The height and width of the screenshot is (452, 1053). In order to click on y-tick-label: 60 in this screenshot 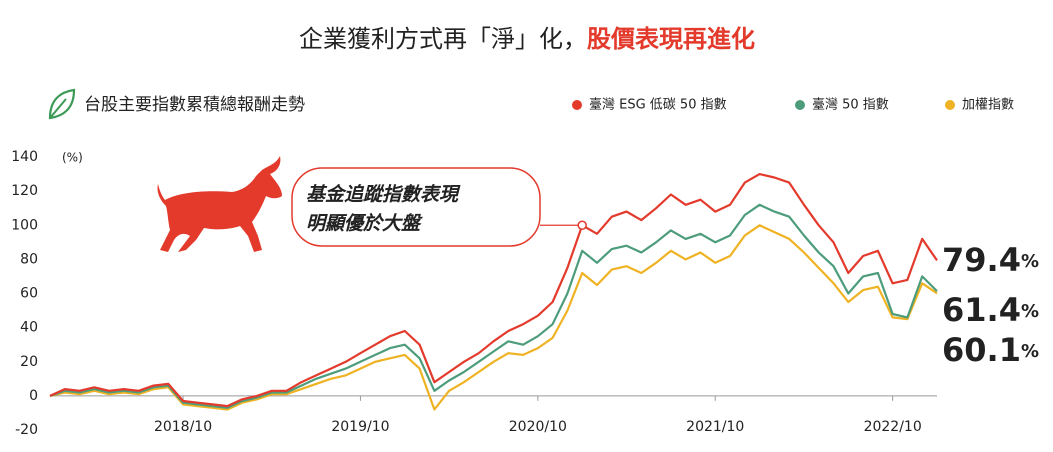, I will do `click(29, 294)`.